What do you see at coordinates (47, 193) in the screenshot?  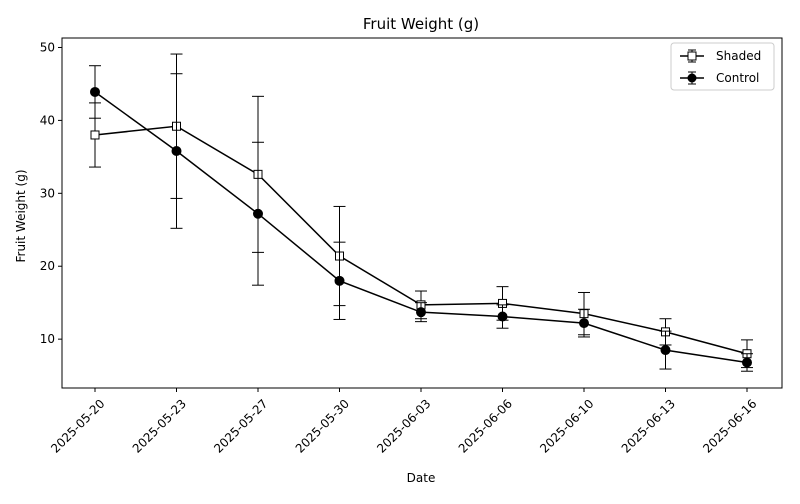 I see `y-tick-label: 30` at bounding box center [47, 193].